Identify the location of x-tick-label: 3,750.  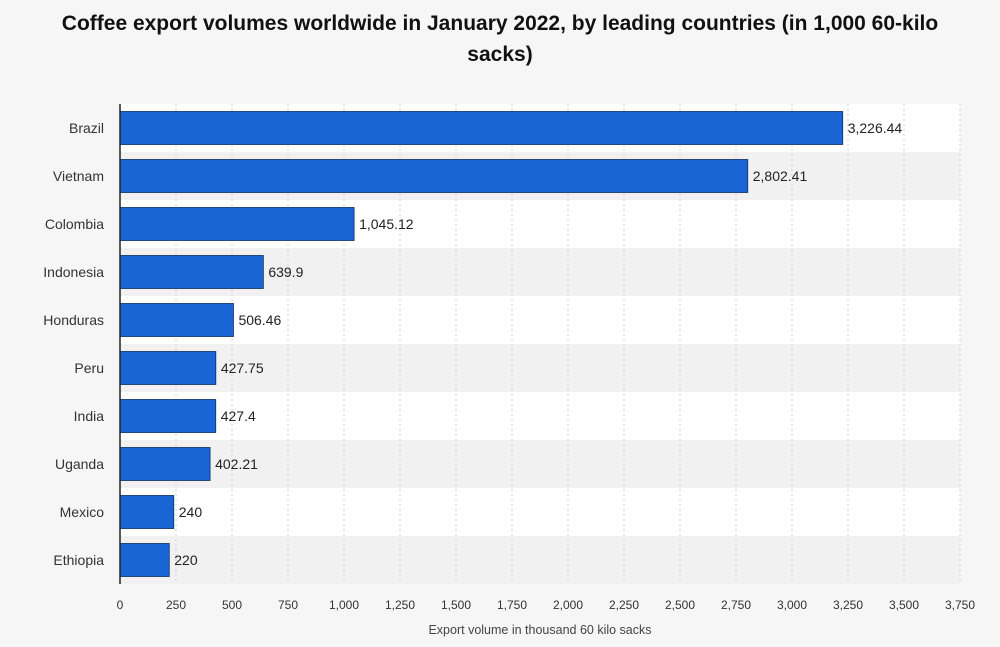
(960, 605).